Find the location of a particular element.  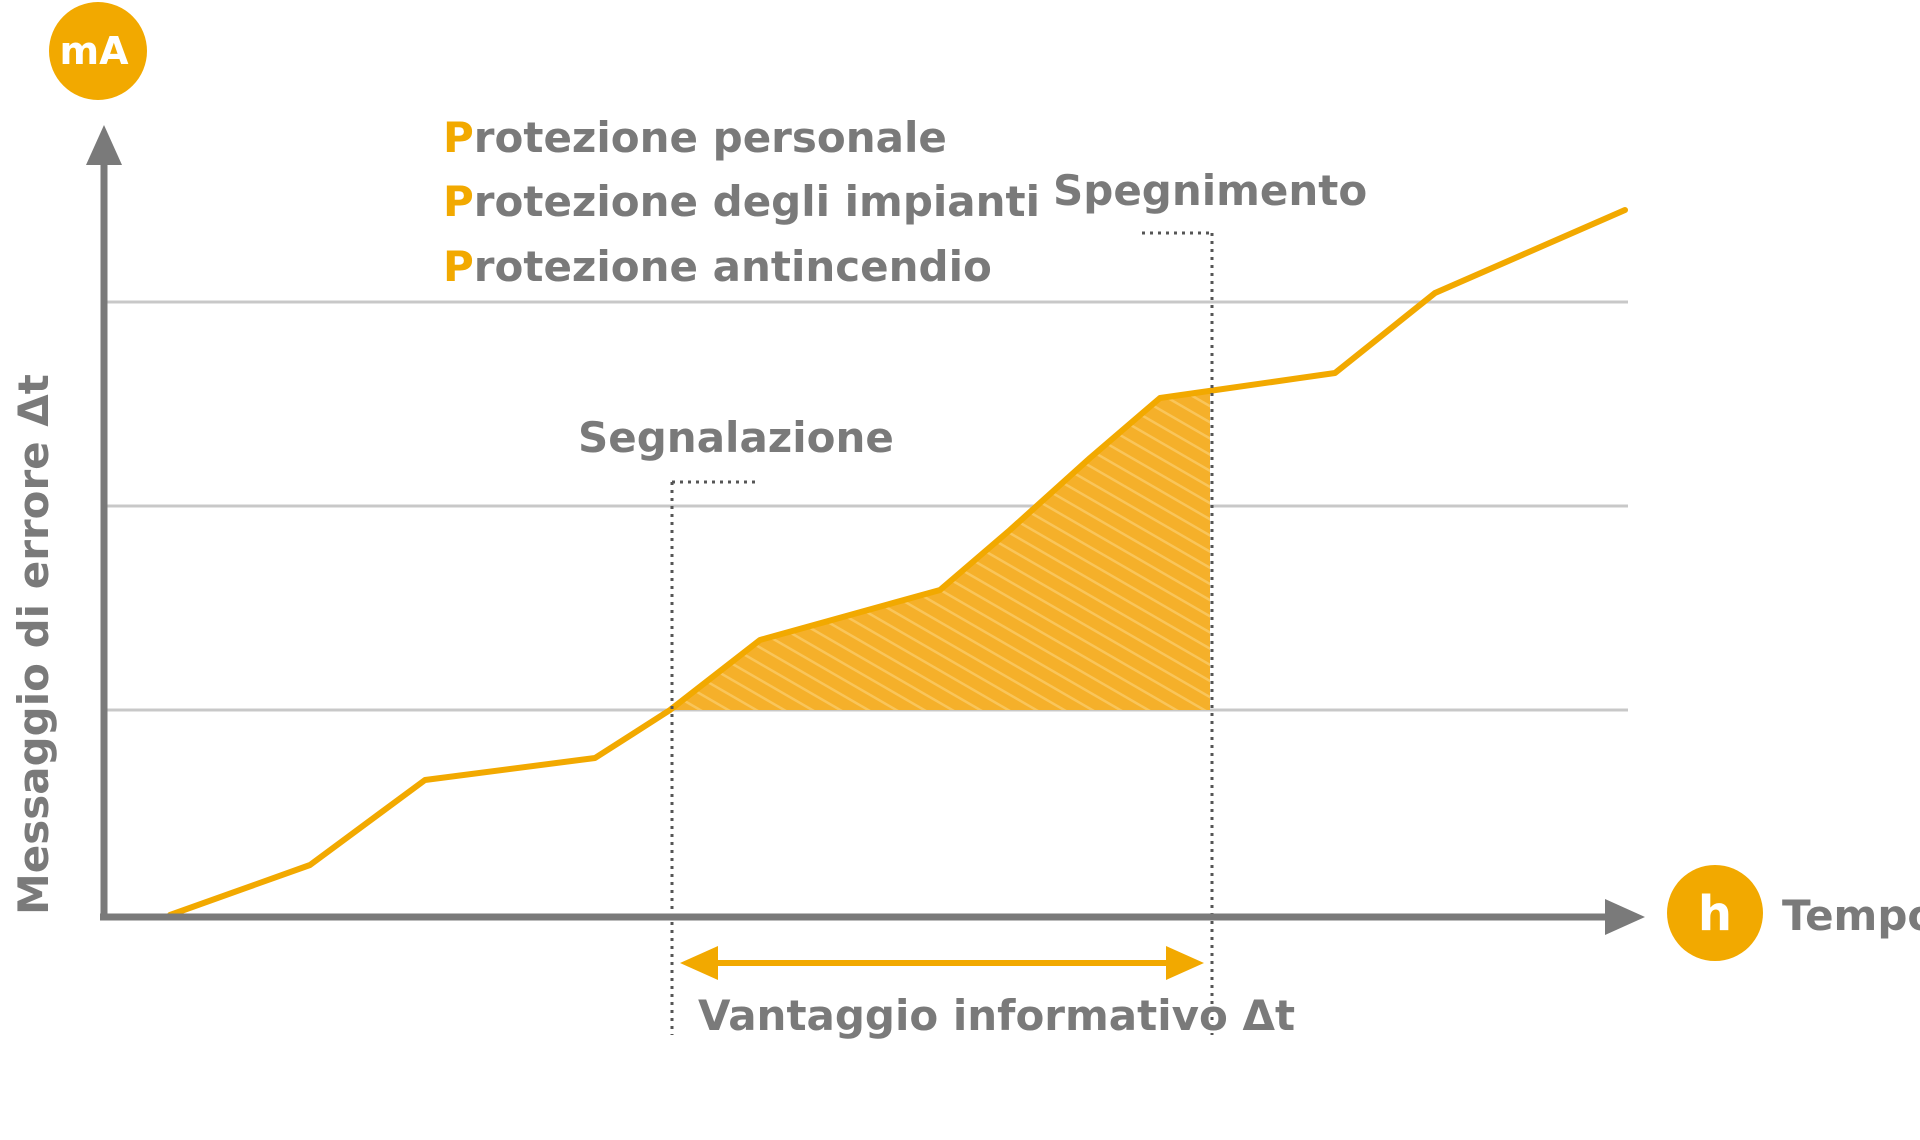

legend-item-fire: Protezione antincendio is located at coordinates (717, 266).